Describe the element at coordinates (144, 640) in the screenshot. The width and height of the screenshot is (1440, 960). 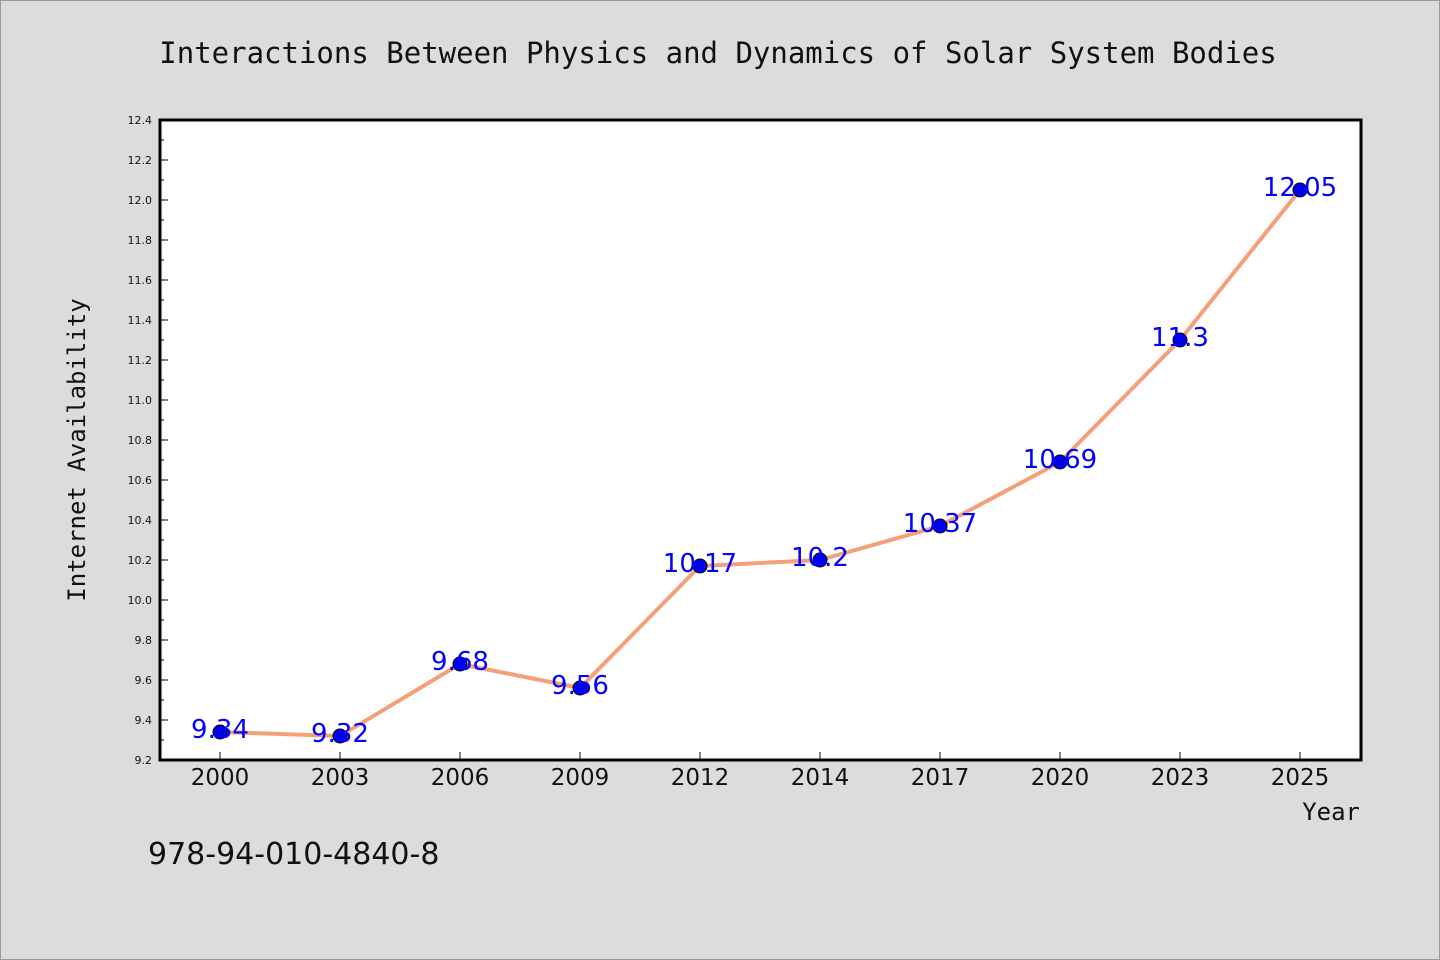
I see `y-tick-label: 9.8` at that location.